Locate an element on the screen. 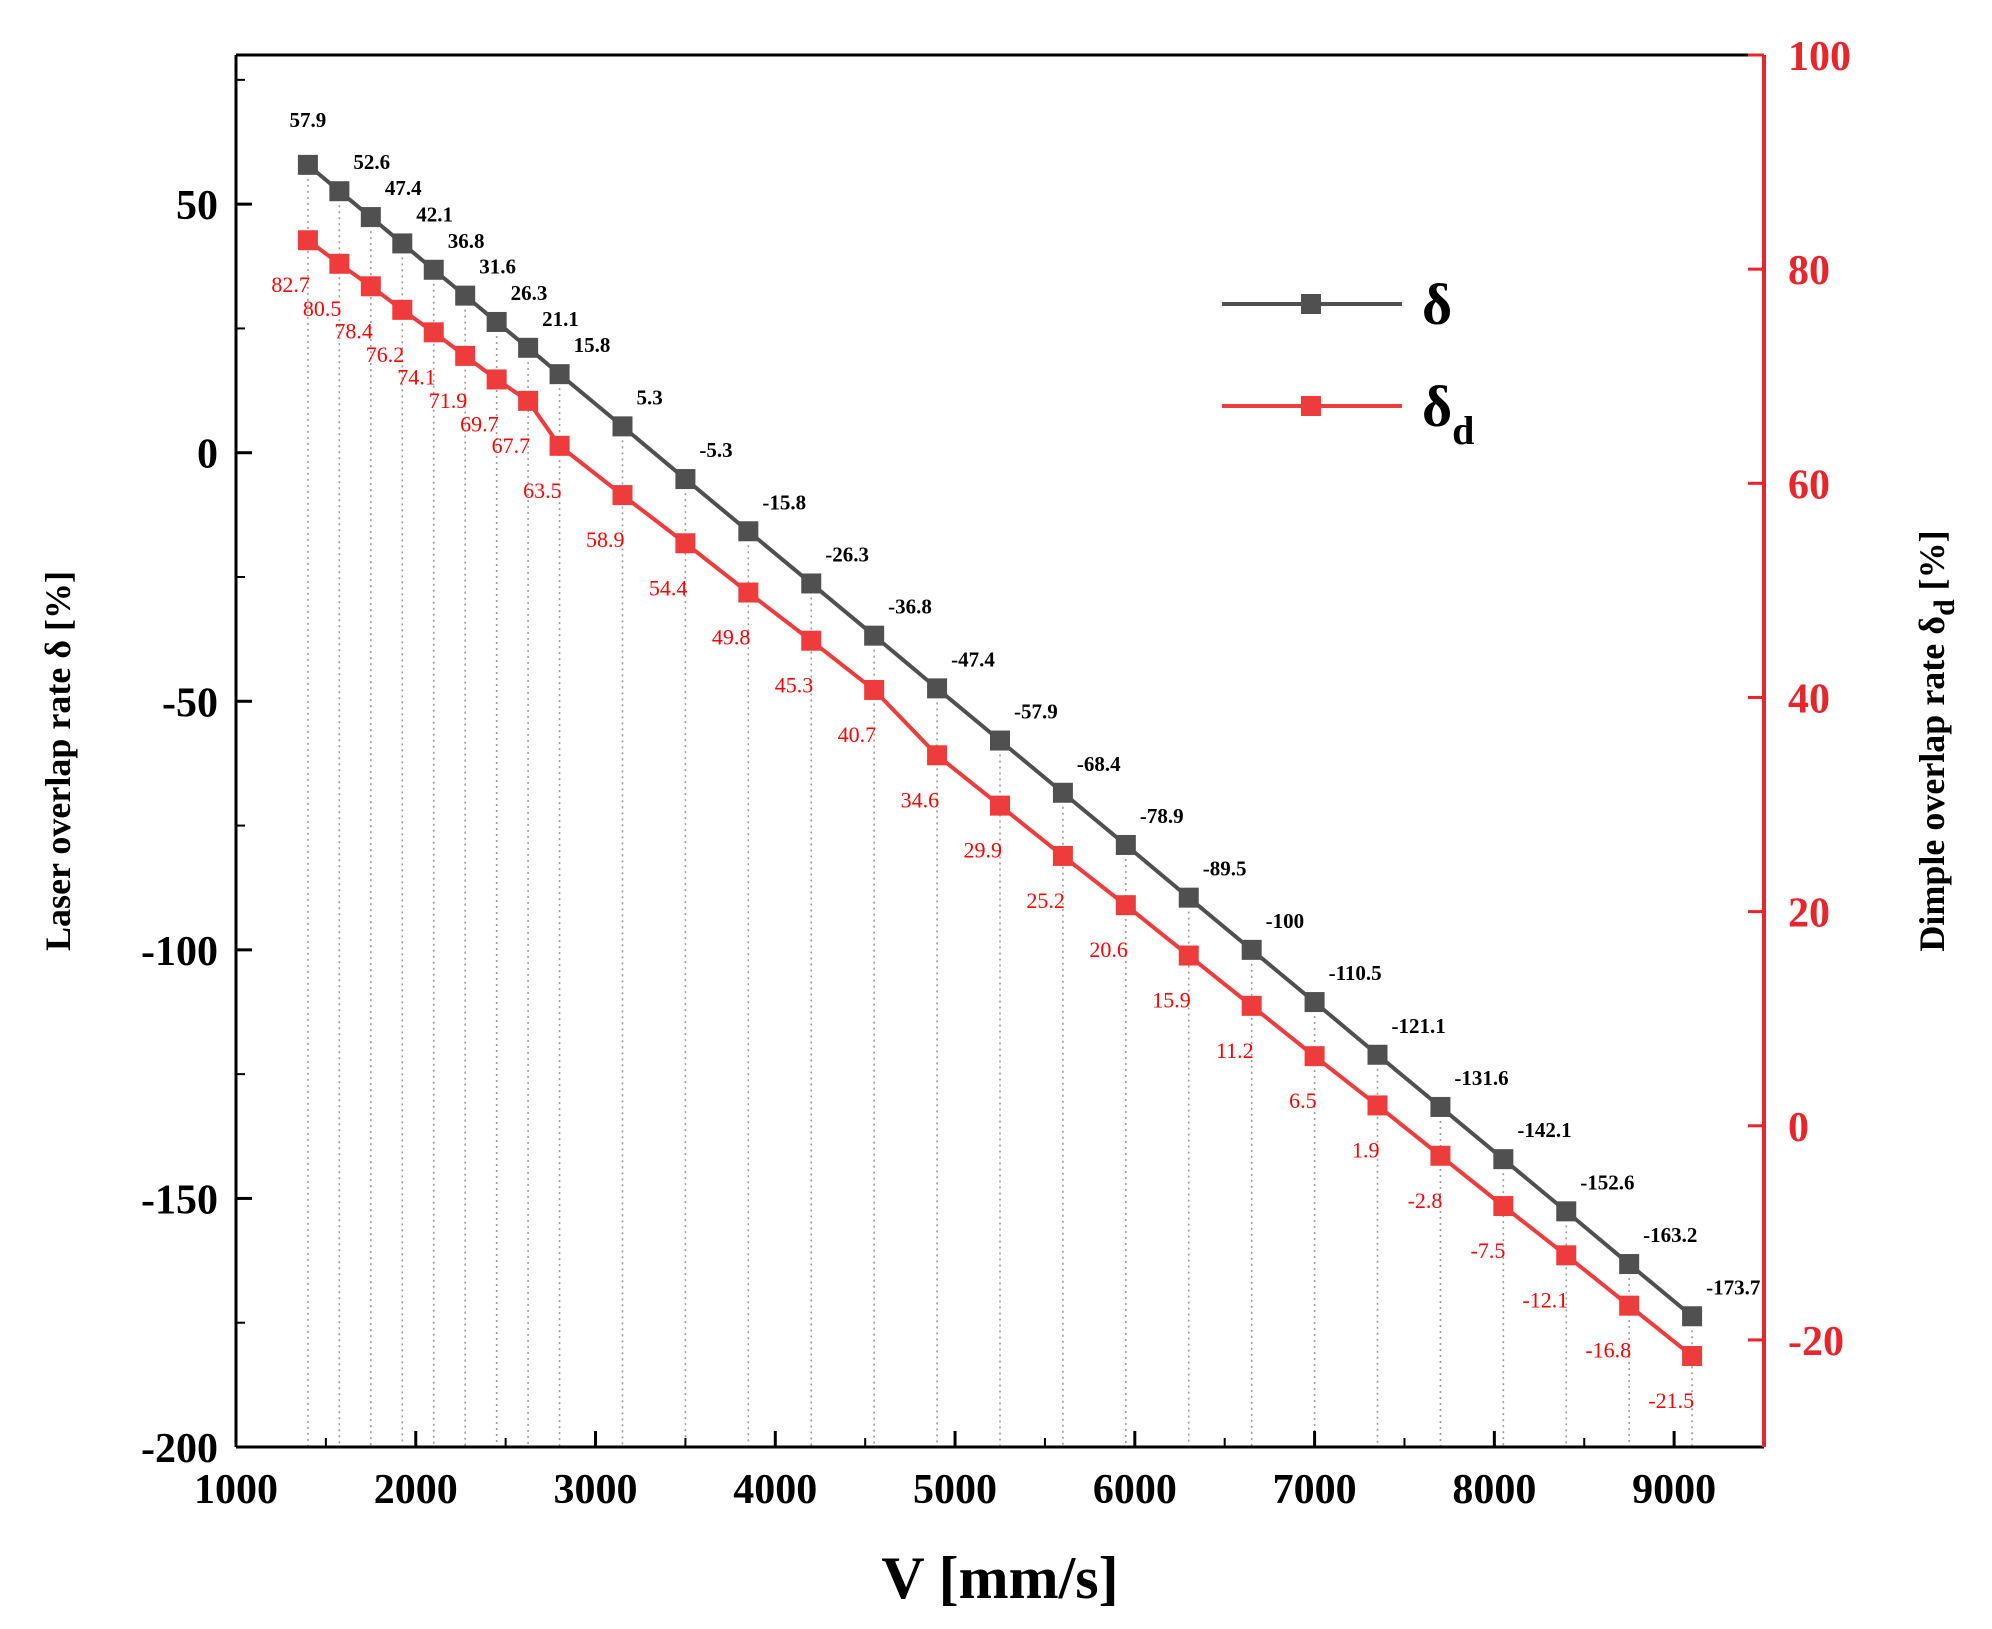 This screenshot has width=1992, height=1629. delta-d-data-label: 63.5 is located at coordinates (542, 490).